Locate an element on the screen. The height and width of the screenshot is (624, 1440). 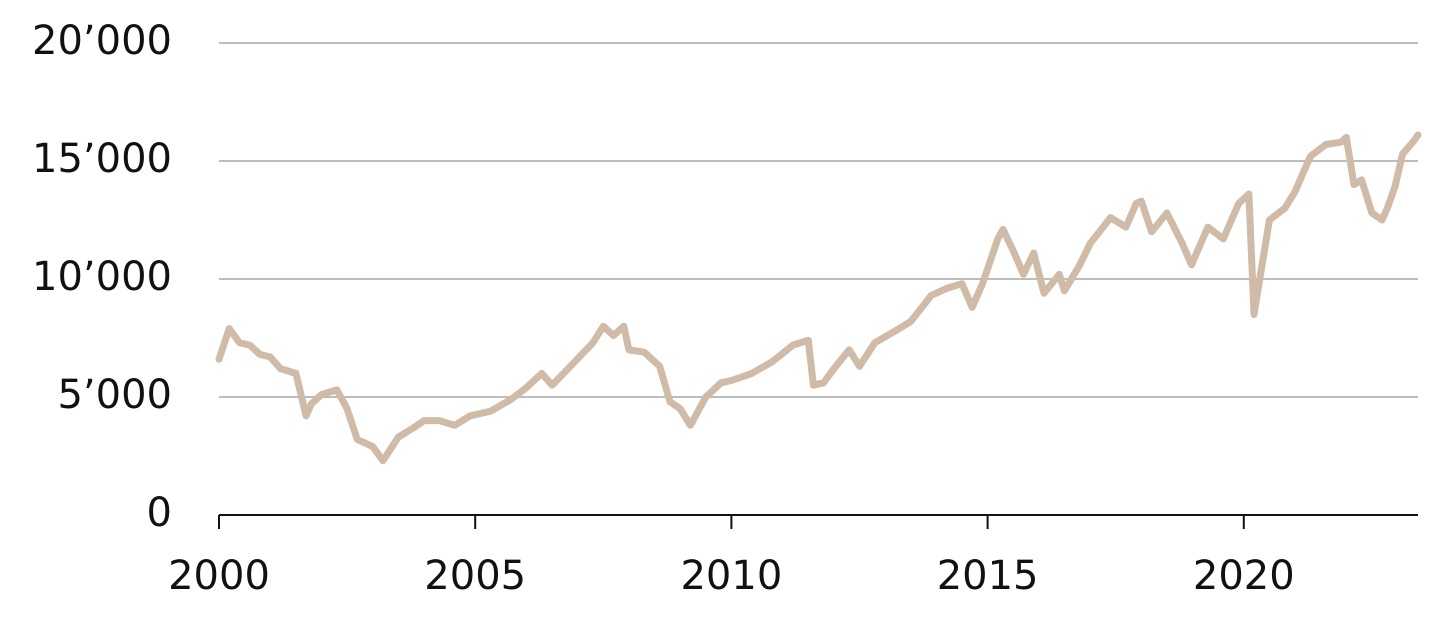
y-tick-label: 15’000 is located at coordinates (102, 159).